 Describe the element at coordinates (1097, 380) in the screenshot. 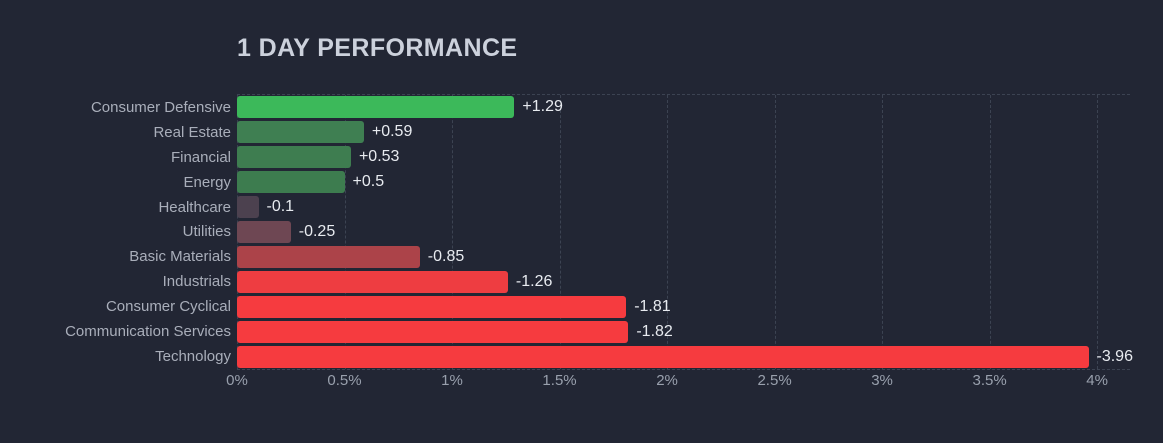

I see `x-tick-4pct: 4%` at that location.